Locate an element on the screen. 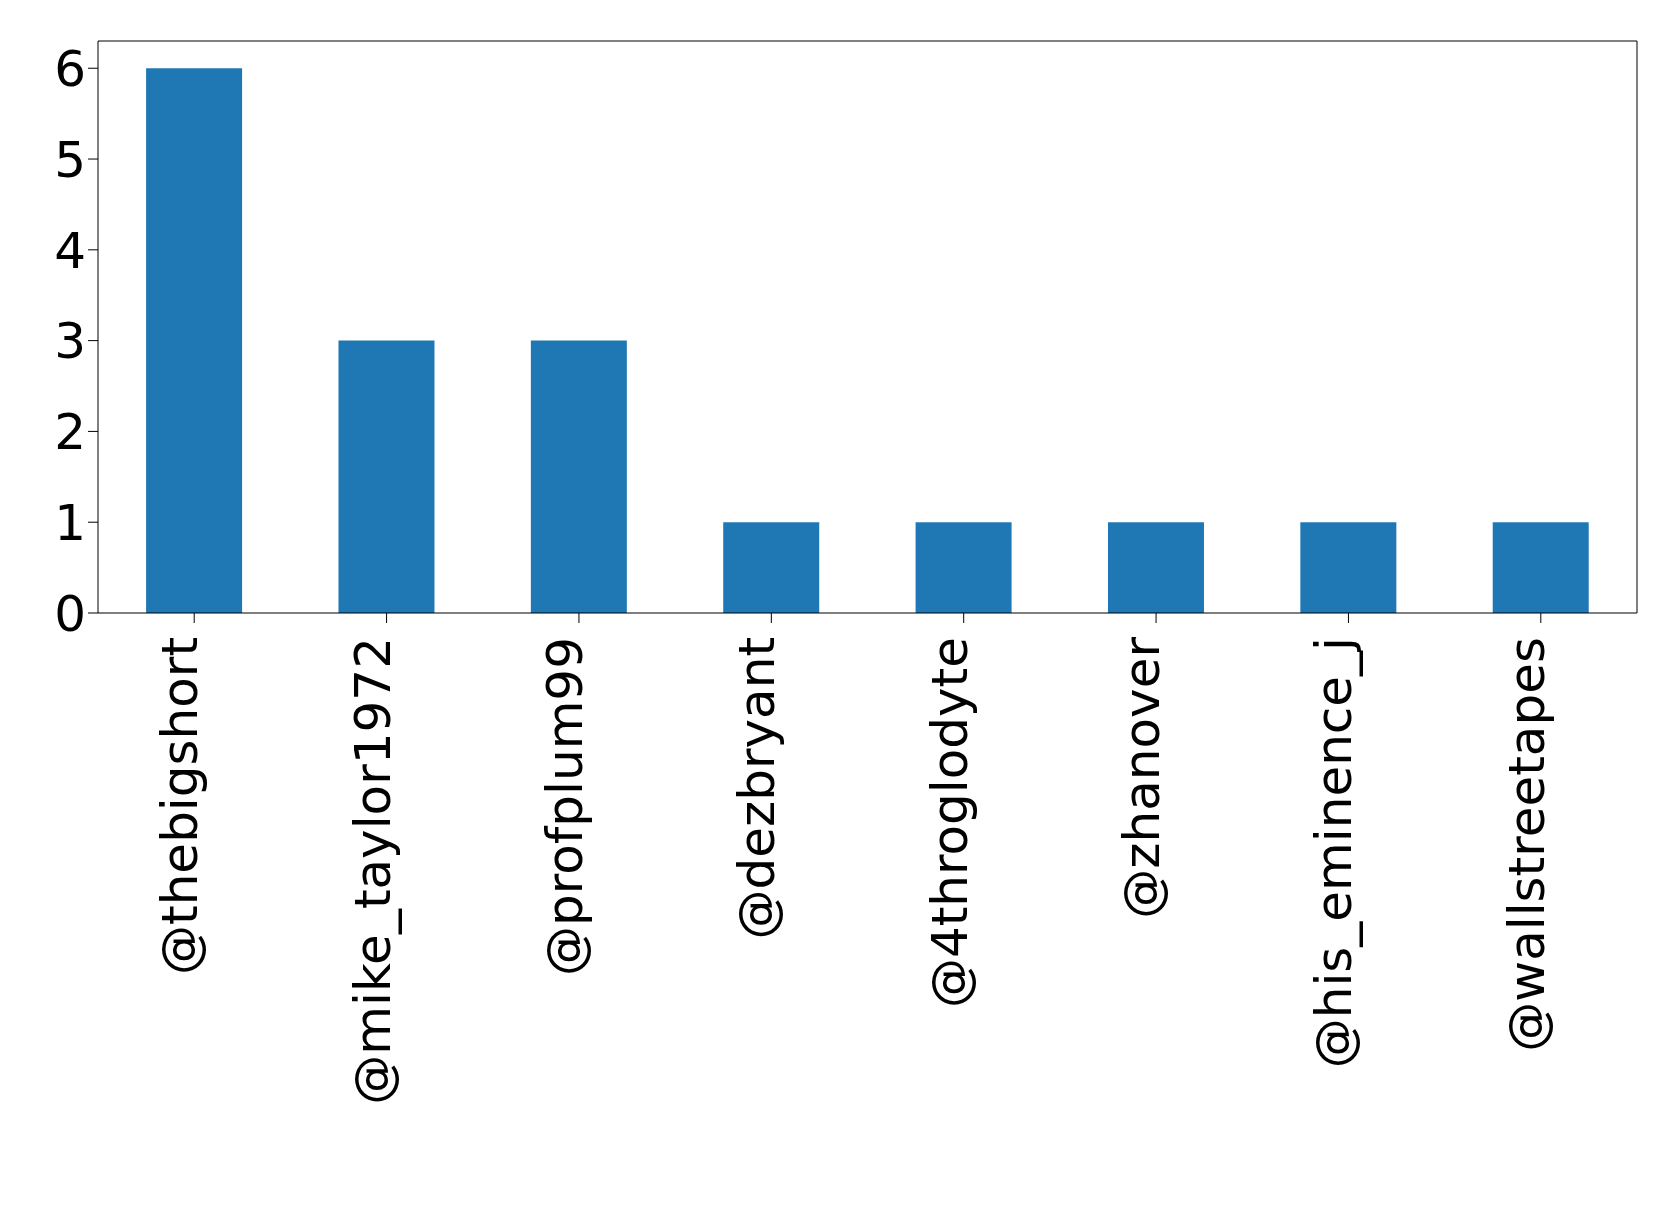 The width and height of the screenshot is (1679, 1212). x-tick-label: @wallstreetapes is located at coordinates (1526, 844).